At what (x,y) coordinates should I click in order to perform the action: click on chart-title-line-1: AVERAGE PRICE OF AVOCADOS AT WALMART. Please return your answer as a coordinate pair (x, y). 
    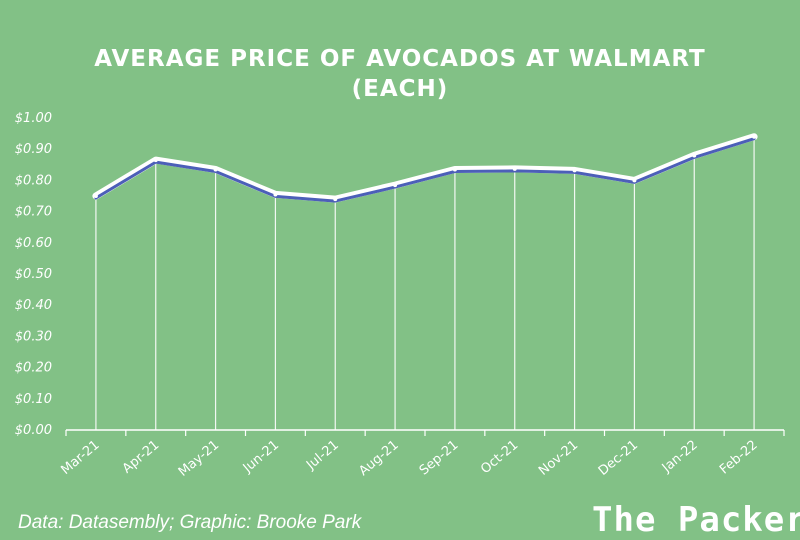
    Looking at the image, I should click on (400, 59).